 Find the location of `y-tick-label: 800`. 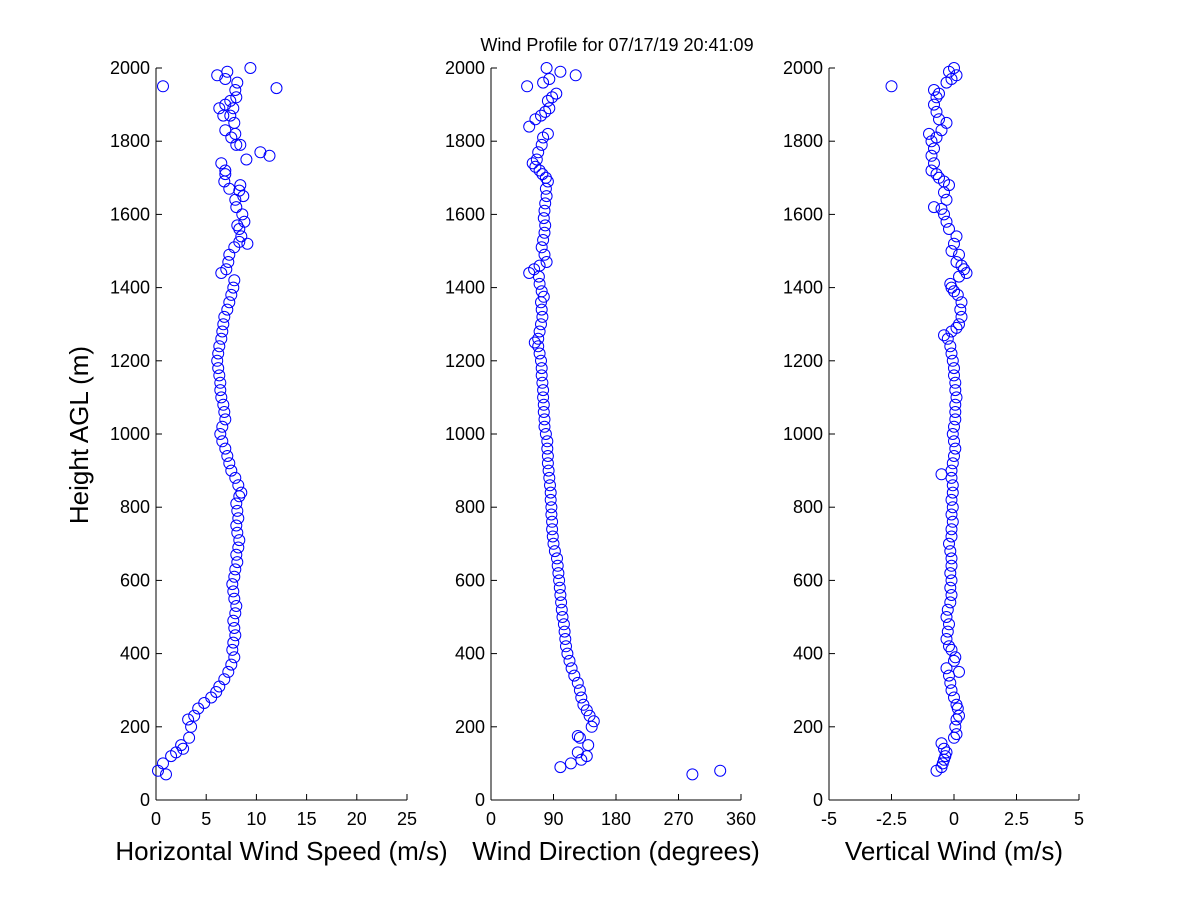

y-tick-label: 800 is located at coordinates (135, 507).